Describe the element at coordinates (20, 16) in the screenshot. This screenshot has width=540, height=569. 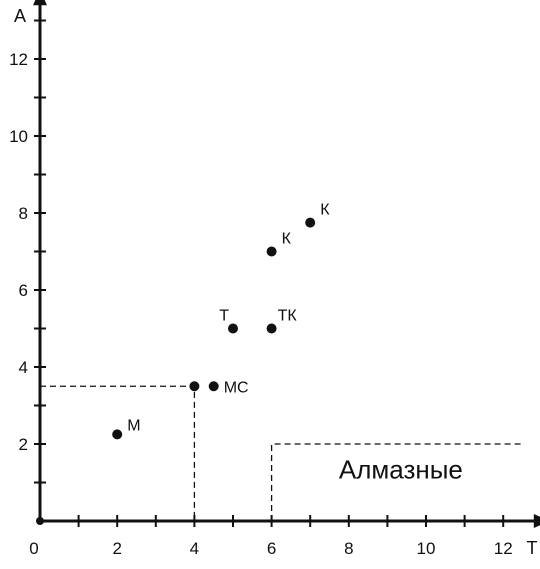
I see `y-axis-title: A` at that location.